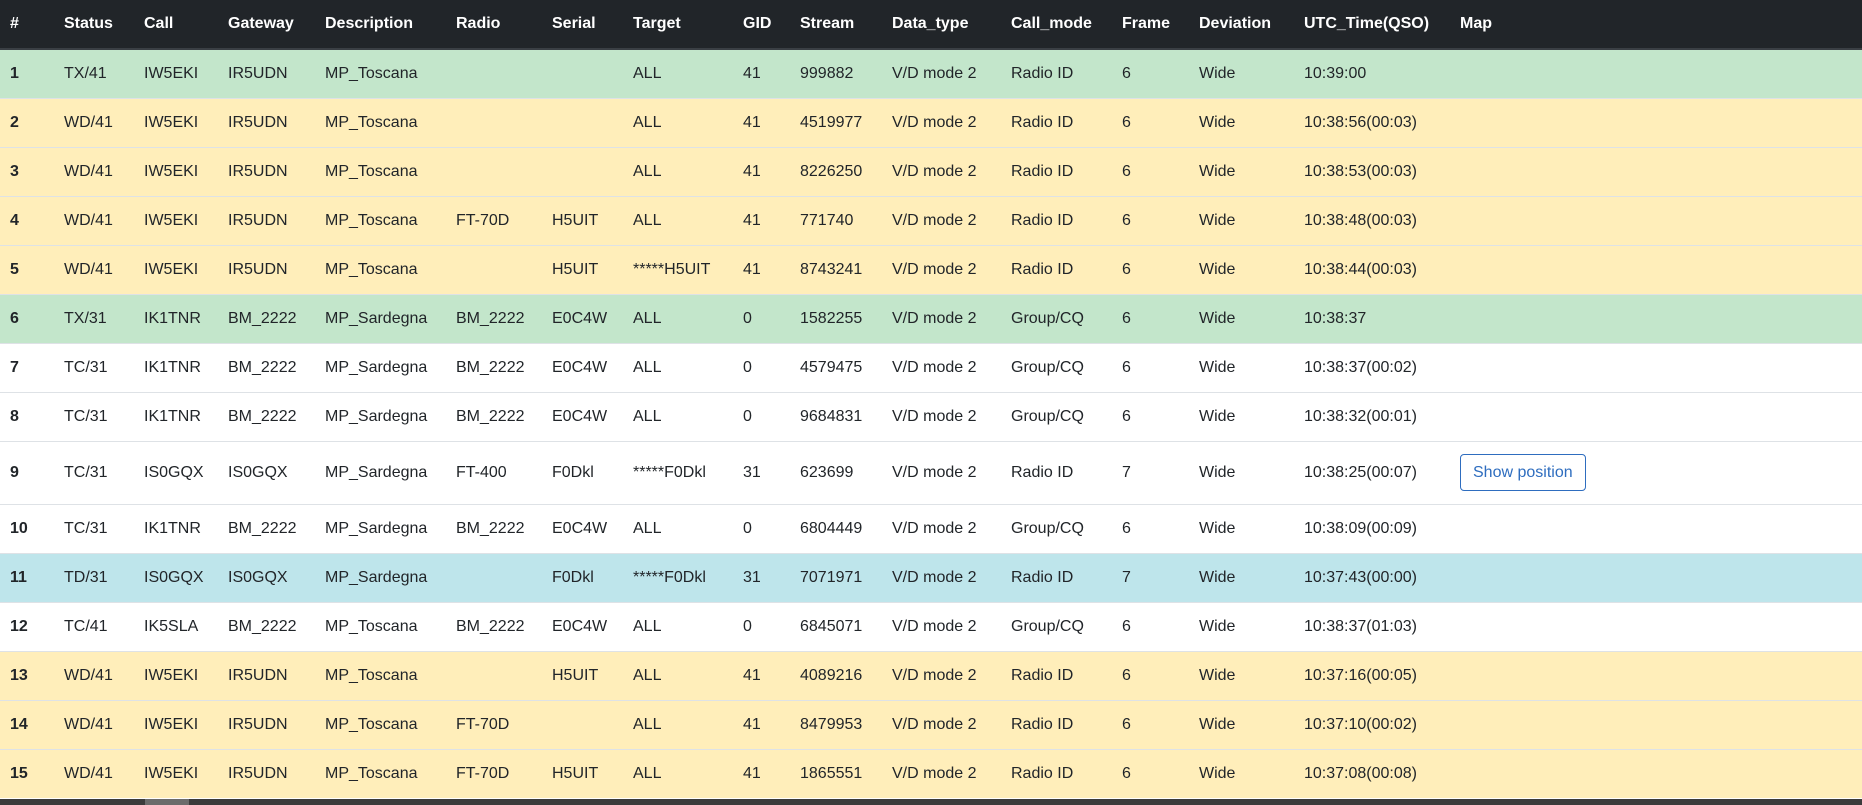 The width and height of the screenshot is (1862, 805). What do you see at coordinates (1372, 577) in the screenshot?
I see `utc-time-cell: 10:37:43(00:00)` at bounding box center [1372, 577].